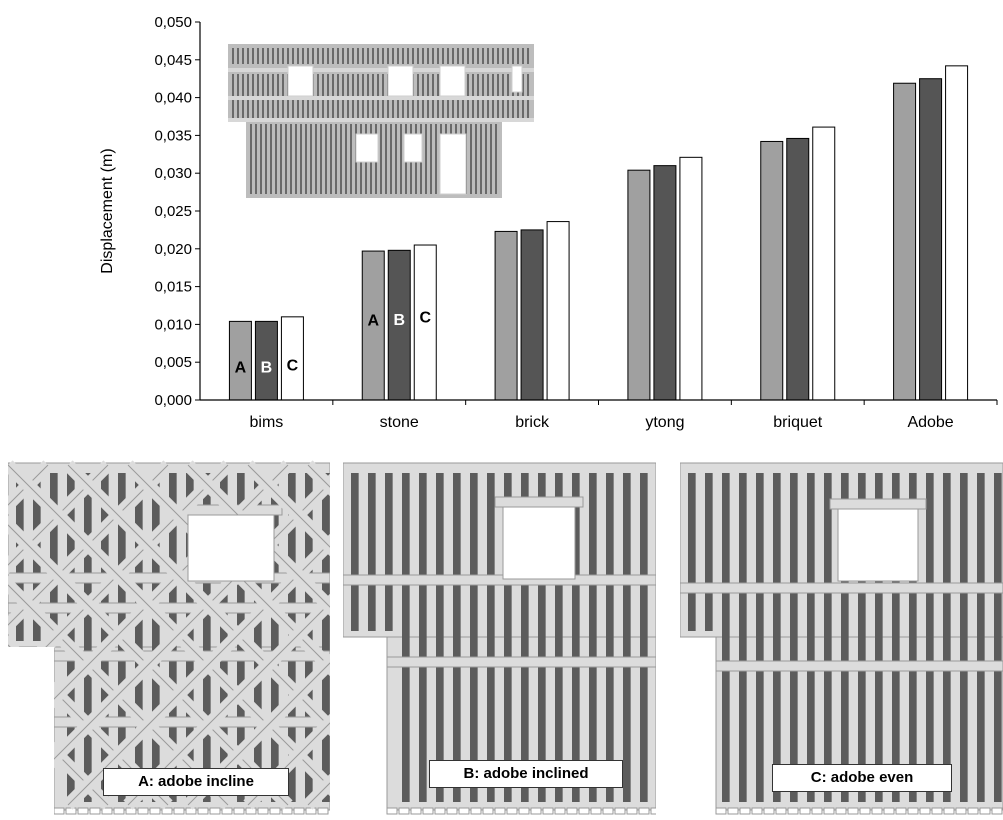  What do you see at coordinates (169, 637) in the screenshot?
I see `wall-panel-a: A: adobe incline` at bounding box center [169, 637].